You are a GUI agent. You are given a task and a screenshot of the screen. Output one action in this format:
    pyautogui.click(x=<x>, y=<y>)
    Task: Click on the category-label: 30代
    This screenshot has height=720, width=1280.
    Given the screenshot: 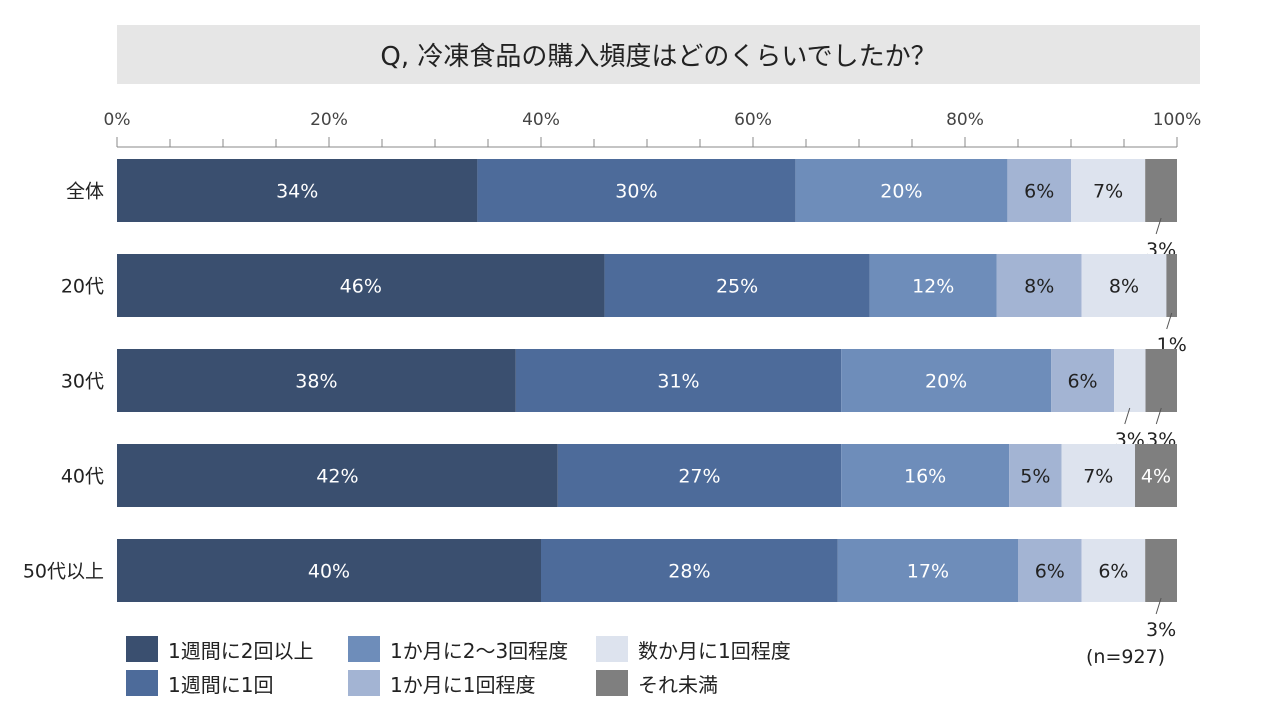 What is the action you would take?
    pyautogui.click(x=82, y=382)
    